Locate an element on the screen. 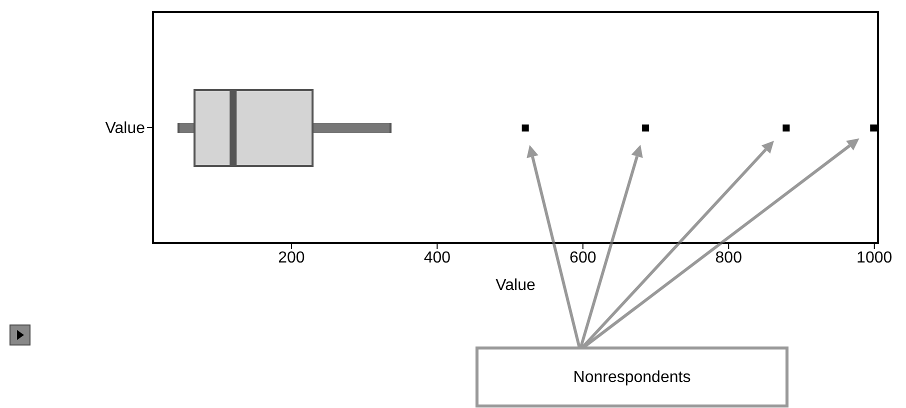 Image resolution: width=906 pixels, height=408 pixels. x-tick-label: 200 is located at coordinates (291, 257).